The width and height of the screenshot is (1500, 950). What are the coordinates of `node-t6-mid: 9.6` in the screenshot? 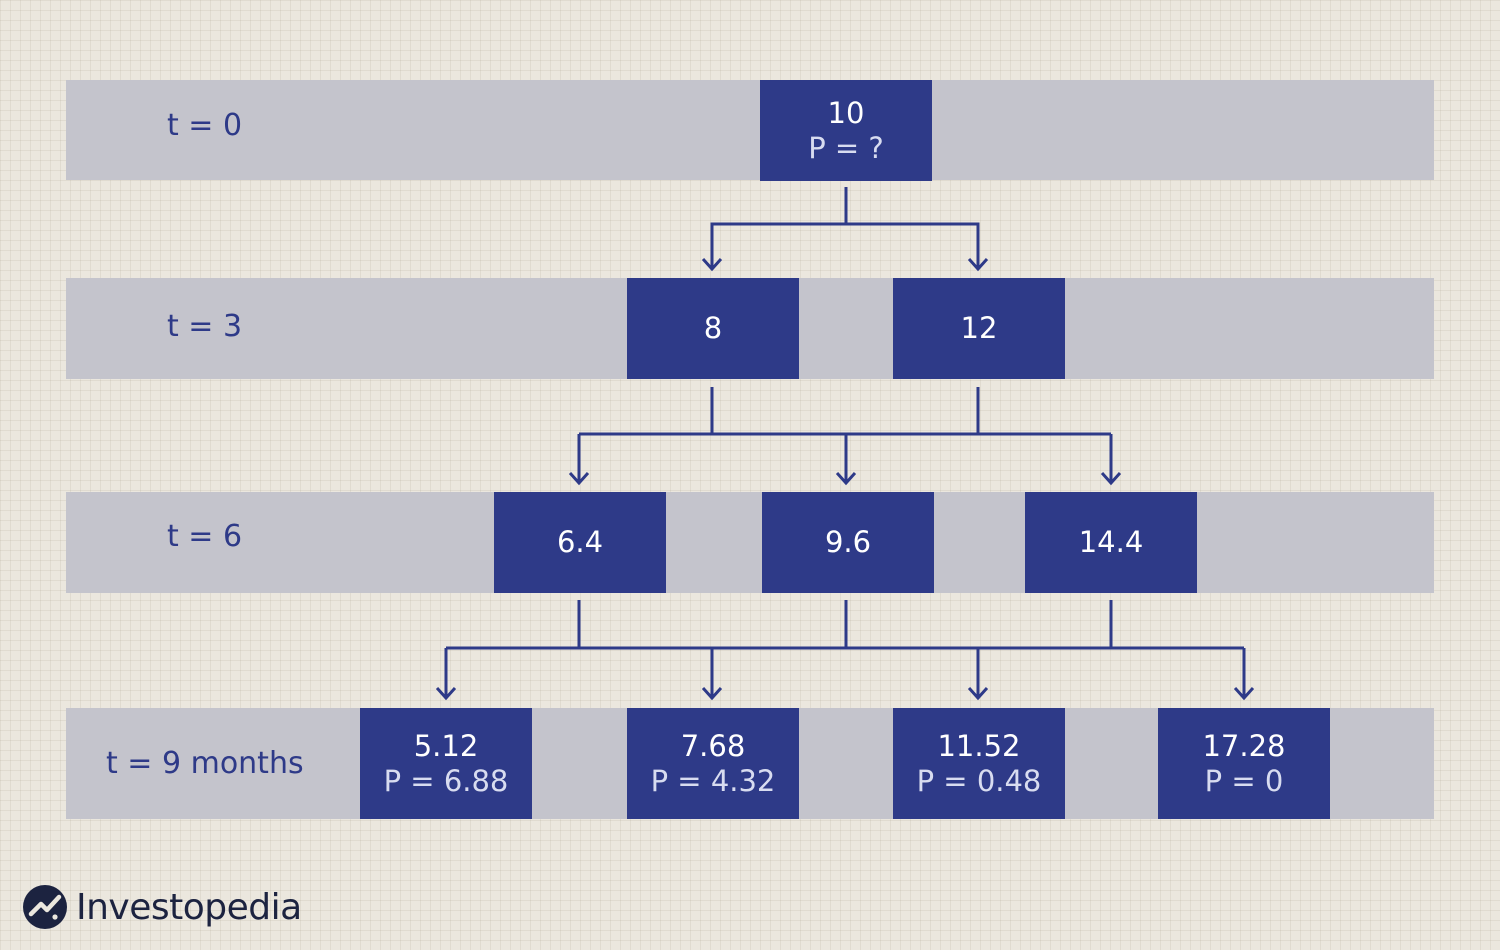 It's located at (848, 542).